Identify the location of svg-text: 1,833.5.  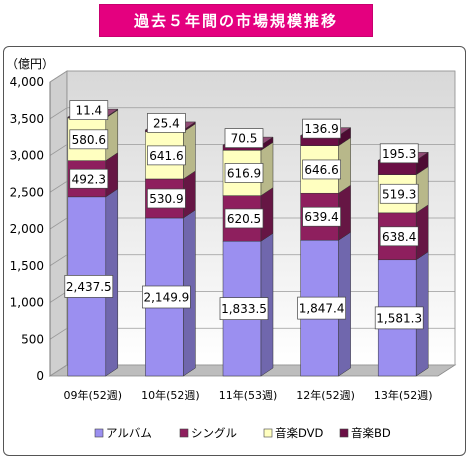
(244, 309).